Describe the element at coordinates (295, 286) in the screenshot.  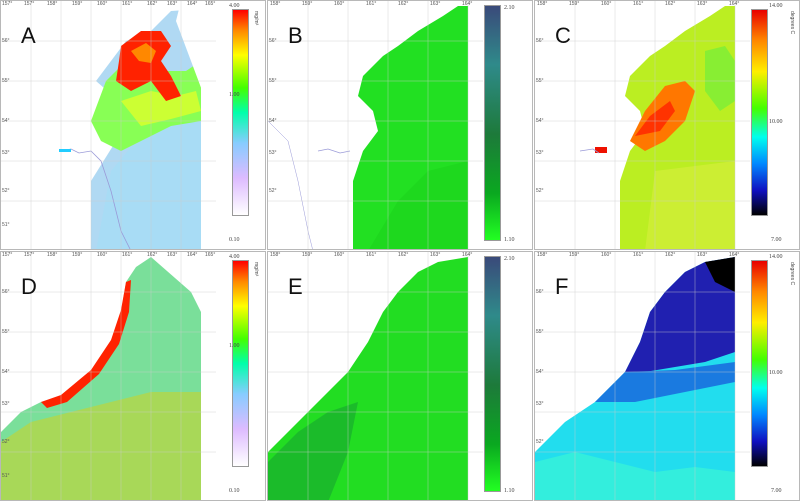
I see `panel-letter: E` at that location.